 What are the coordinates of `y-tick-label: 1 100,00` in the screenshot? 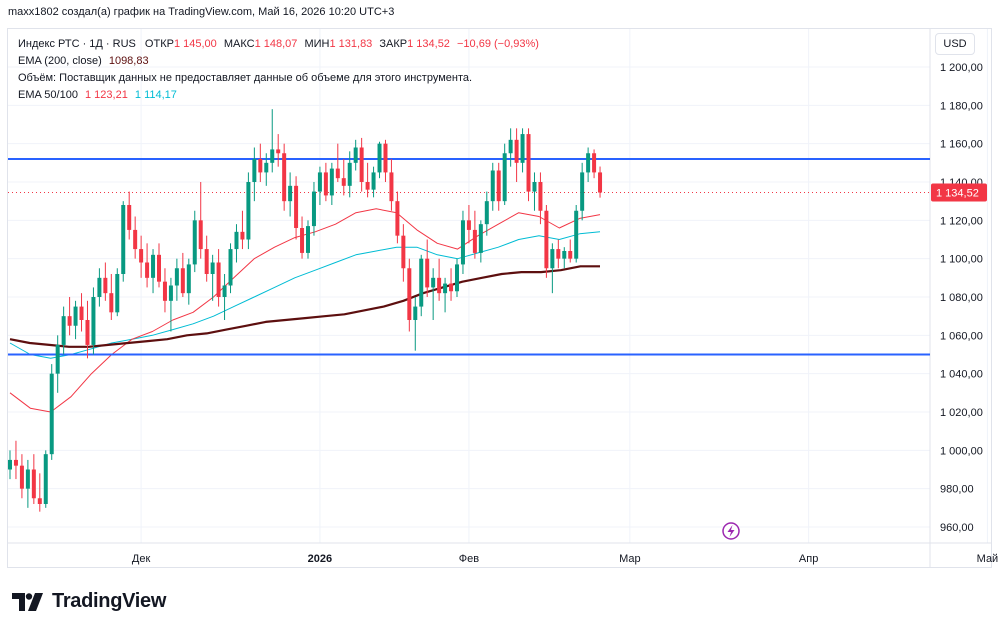 It's located at (961, 260).